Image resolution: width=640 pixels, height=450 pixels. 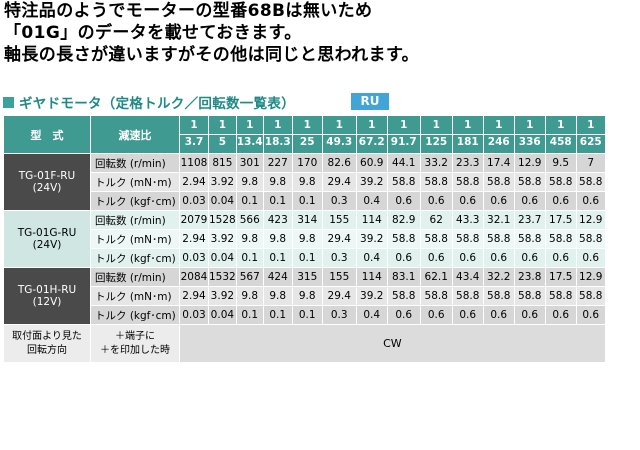 I want to click on model-cell: TG-01F-RU (24V), so click(x=47, y=182).